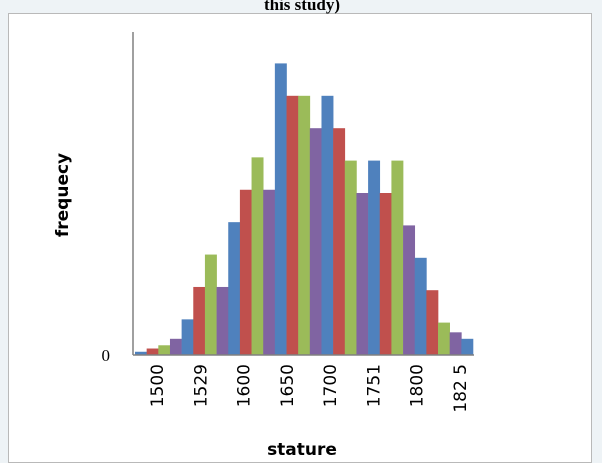 The image size is (602, 463). Describe the element at coordinates (106, 355) in the screenshot. I see `y-tick-label: 0` at that location.